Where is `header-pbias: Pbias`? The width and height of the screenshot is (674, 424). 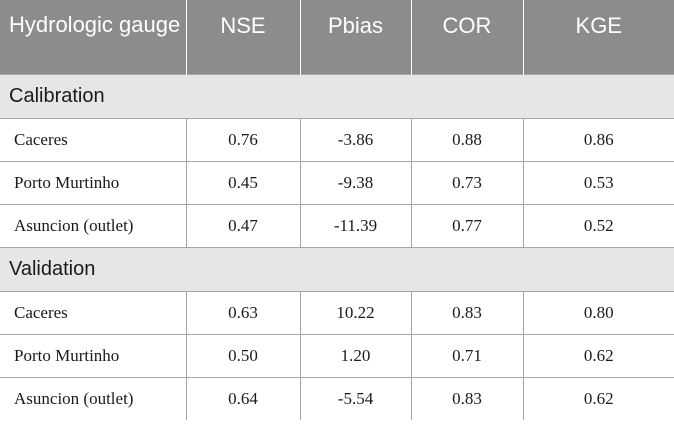
header-pbias: Pbias is located at coordinates (356, 37).